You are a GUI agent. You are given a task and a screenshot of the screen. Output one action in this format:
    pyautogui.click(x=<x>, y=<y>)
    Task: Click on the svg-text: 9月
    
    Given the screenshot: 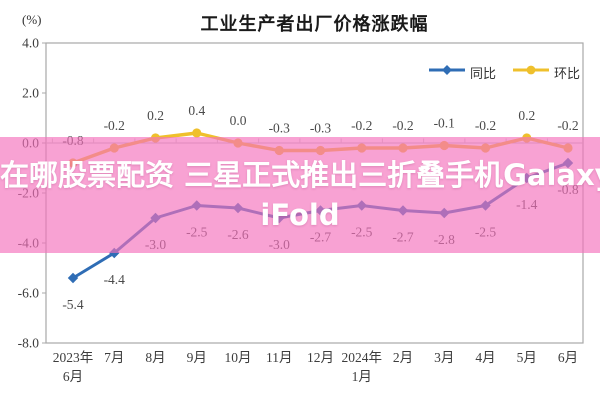 What is the action you would take?
    pyautogui.click(x=197, y=357)
    